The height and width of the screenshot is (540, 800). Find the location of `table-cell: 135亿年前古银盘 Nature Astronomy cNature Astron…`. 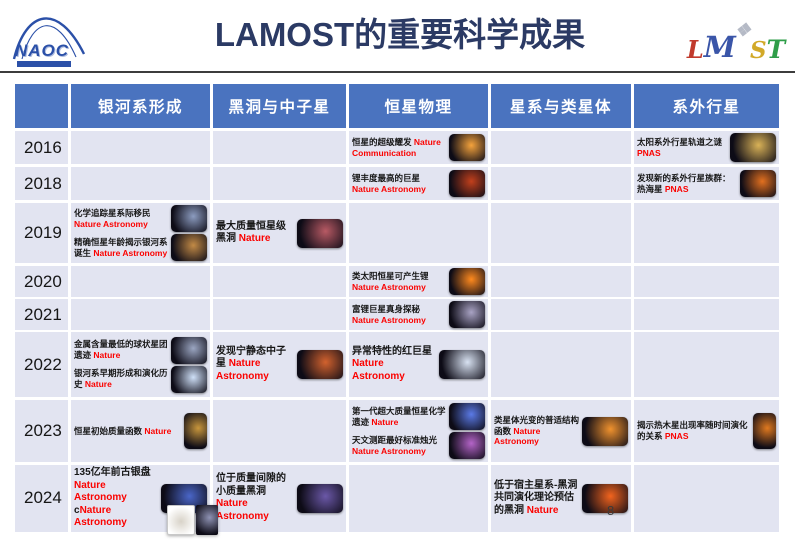

table-cell: 135亿年前古银盘 Nature Astronomy cNature Astron… is located at coordinates (144, 500).